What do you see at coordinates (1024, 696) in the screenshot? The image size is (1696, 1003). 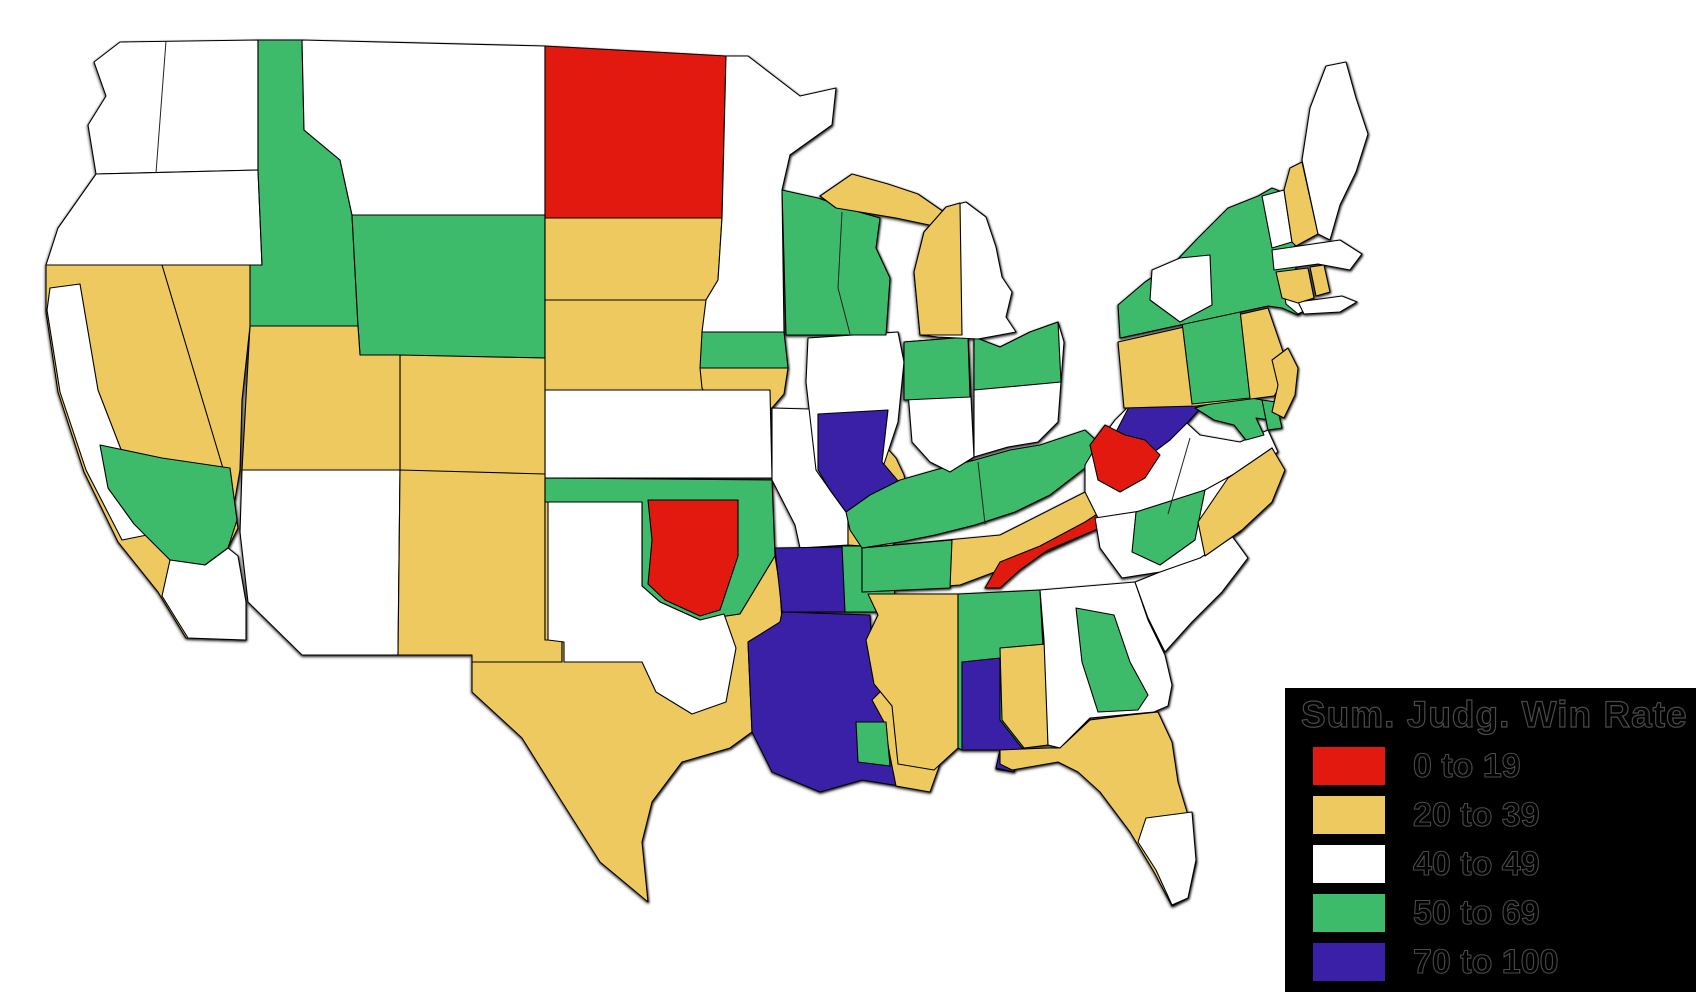 I see `region-alabama-middle` at bounding box center [1024, 696].